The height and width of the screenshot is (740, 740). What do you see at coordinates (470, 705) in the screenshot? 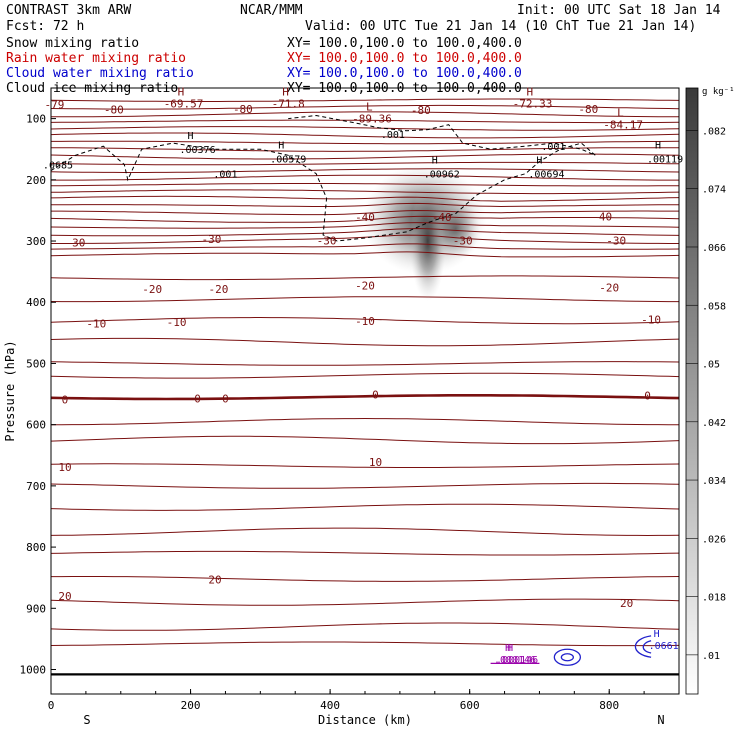
I see `x-tick-label: 600` at bounding box center [470, 705].